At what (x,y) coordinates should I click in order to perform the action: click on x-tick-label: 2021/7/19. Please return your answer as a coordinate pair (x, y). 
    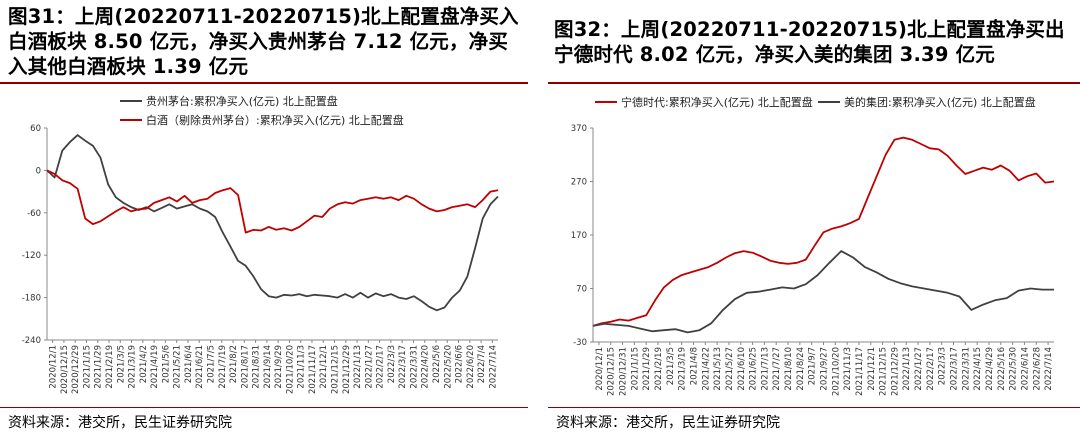
    Looking at the image, I should click on (223, 367).